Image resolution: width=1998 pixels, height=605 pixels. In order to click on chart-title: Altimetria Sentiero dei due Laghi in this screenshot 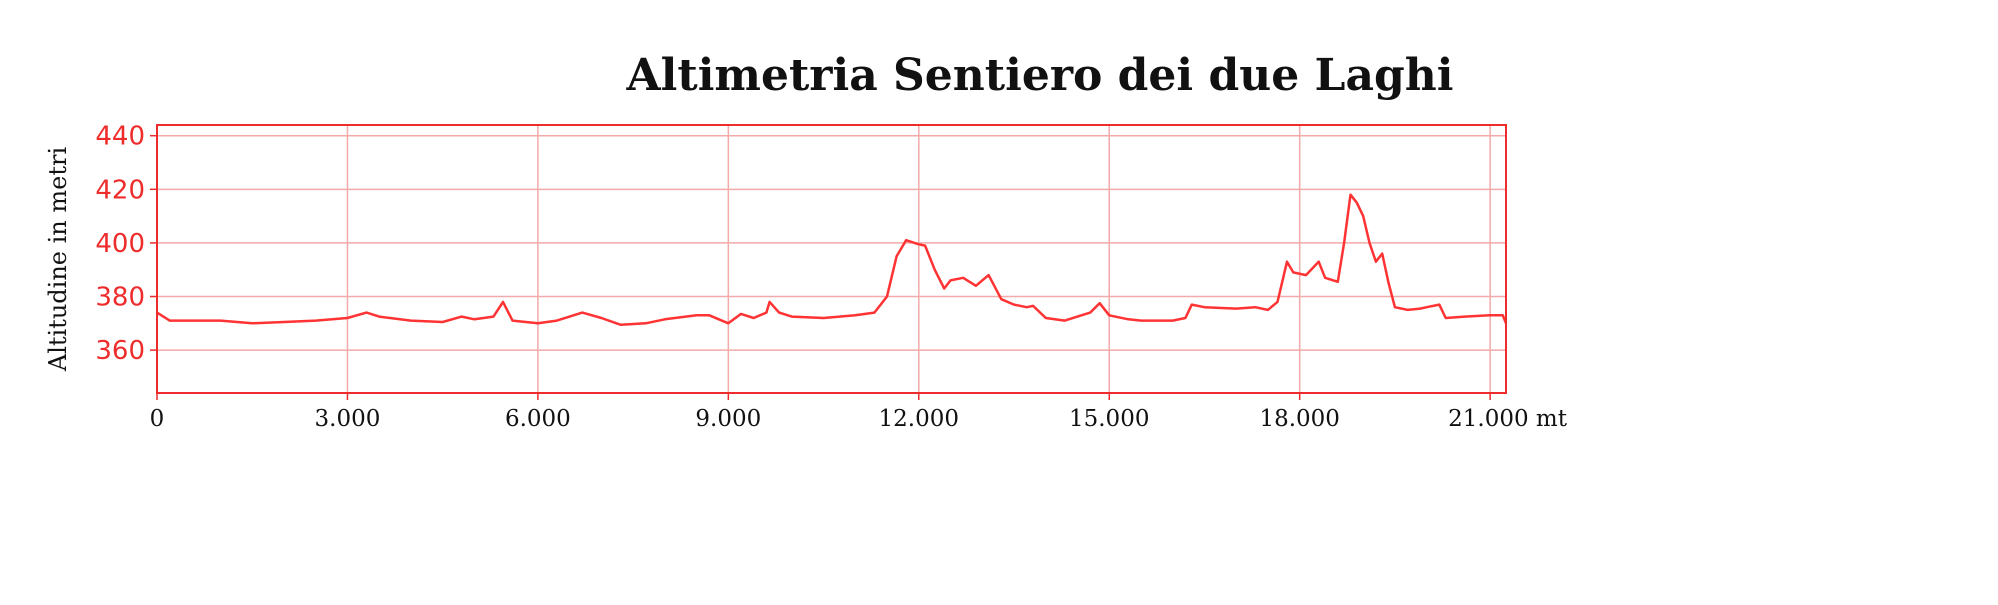, I will do `click(1040, 75)`.